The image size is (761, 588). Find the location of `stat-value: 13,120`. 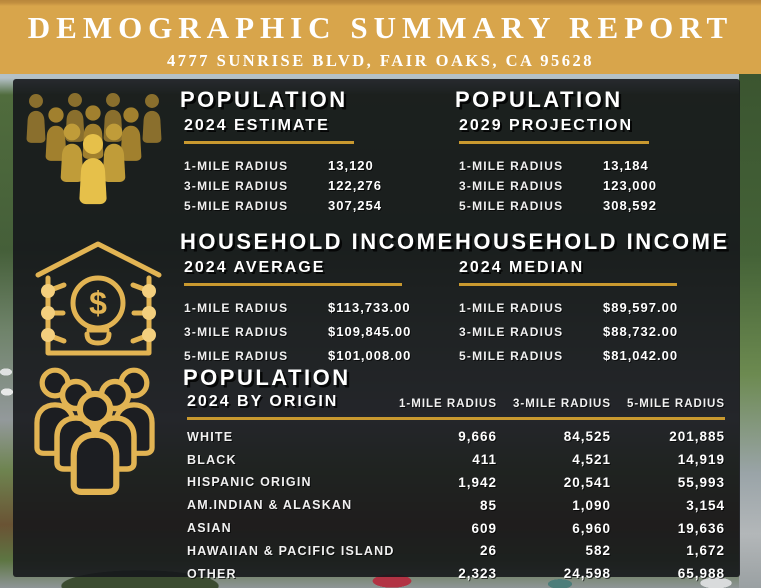

stat-value: 13,120 is located at coordinates (351, 165).